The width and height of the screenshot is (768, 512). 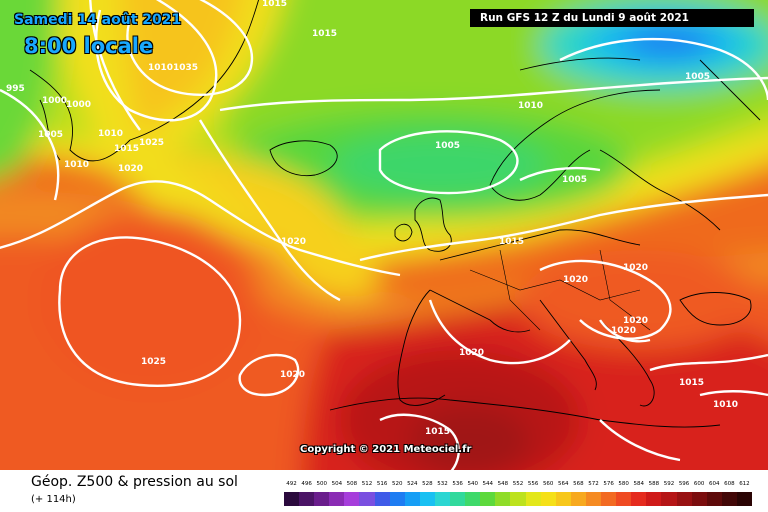 I want to click on legend-tick-label: 536, so click(x=457, y=484).